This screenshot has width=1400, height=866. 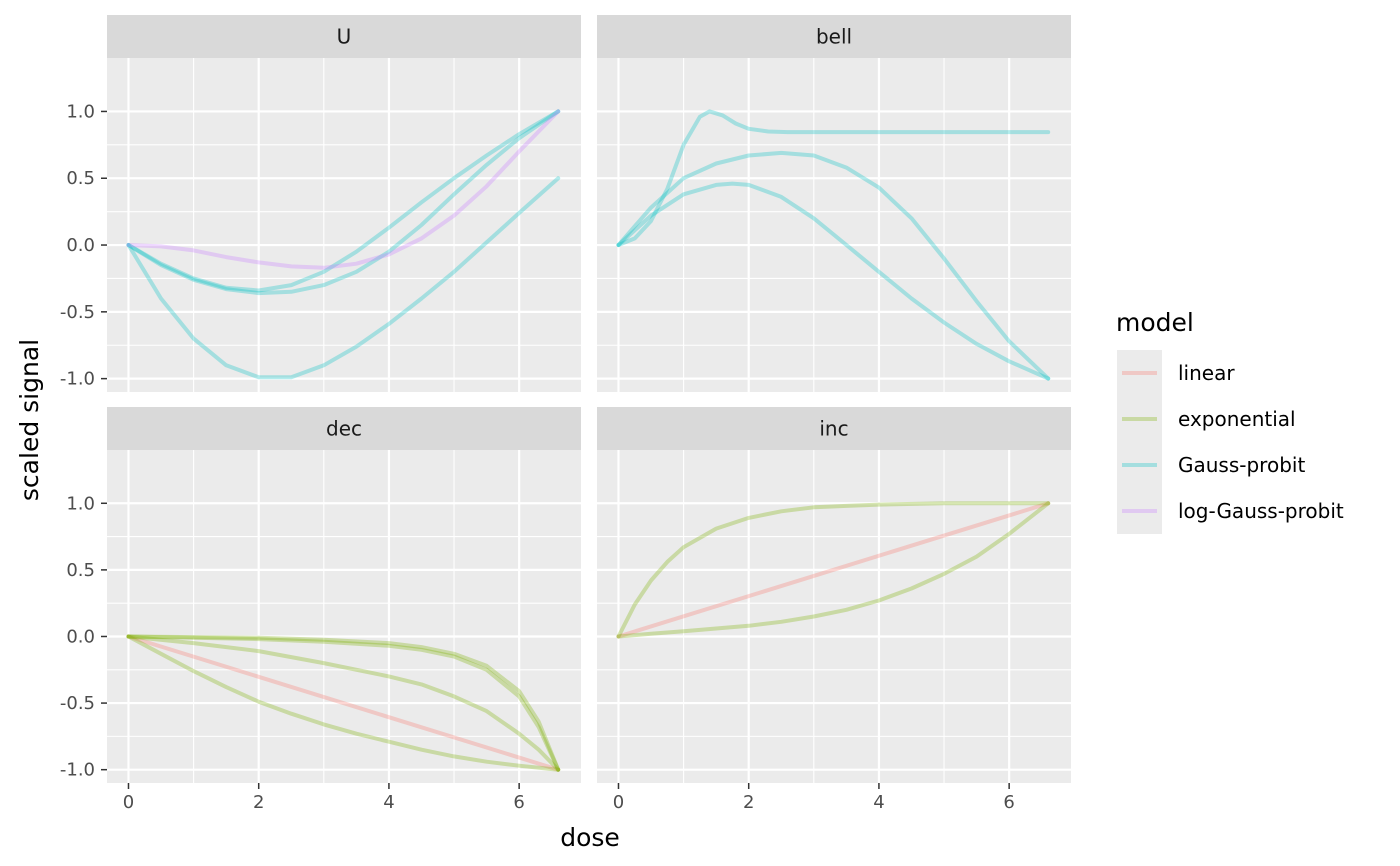 I want to click on strip-label: U, so click(x=344, y=37).